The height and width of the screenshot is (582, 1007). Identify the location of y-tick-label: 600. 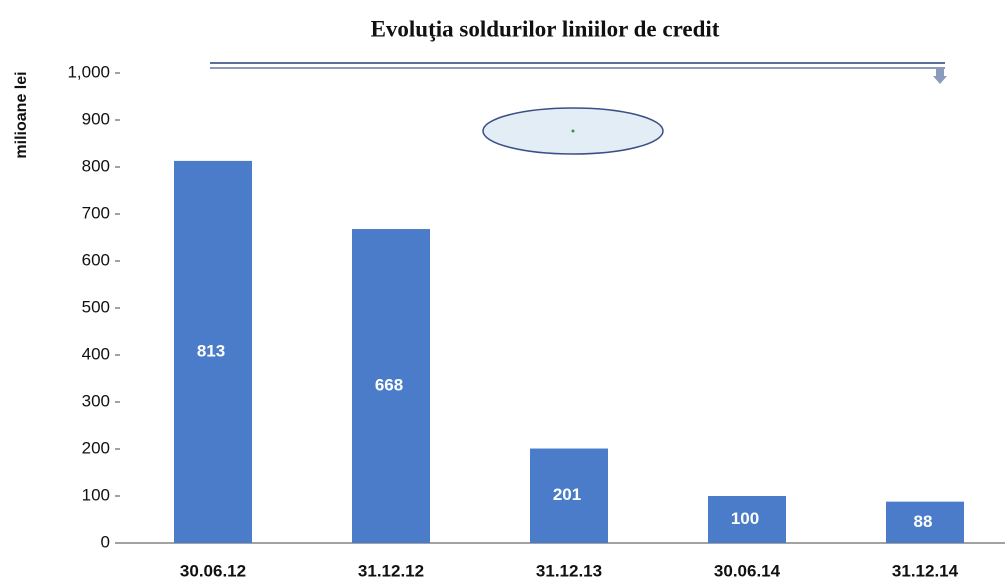
(96, 259).